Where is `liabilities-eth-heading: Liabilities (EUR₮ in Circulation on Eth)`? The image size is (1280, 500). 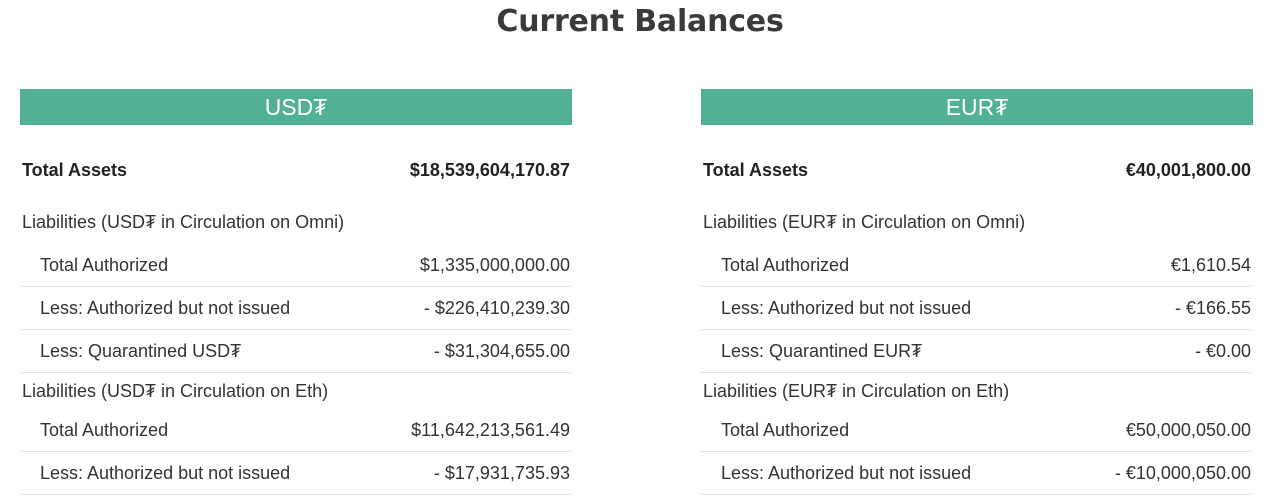 liabilities-eth-heading: Liabilities (EUR₮ in Circulation on Eth) is located at coordinates (977, 391).